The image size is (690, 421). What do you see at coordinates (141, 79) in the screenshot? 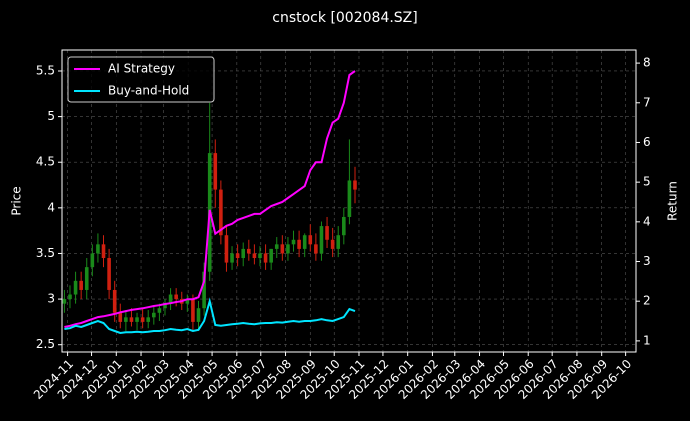
I see `legend-box` at bounding box center [141, 79].